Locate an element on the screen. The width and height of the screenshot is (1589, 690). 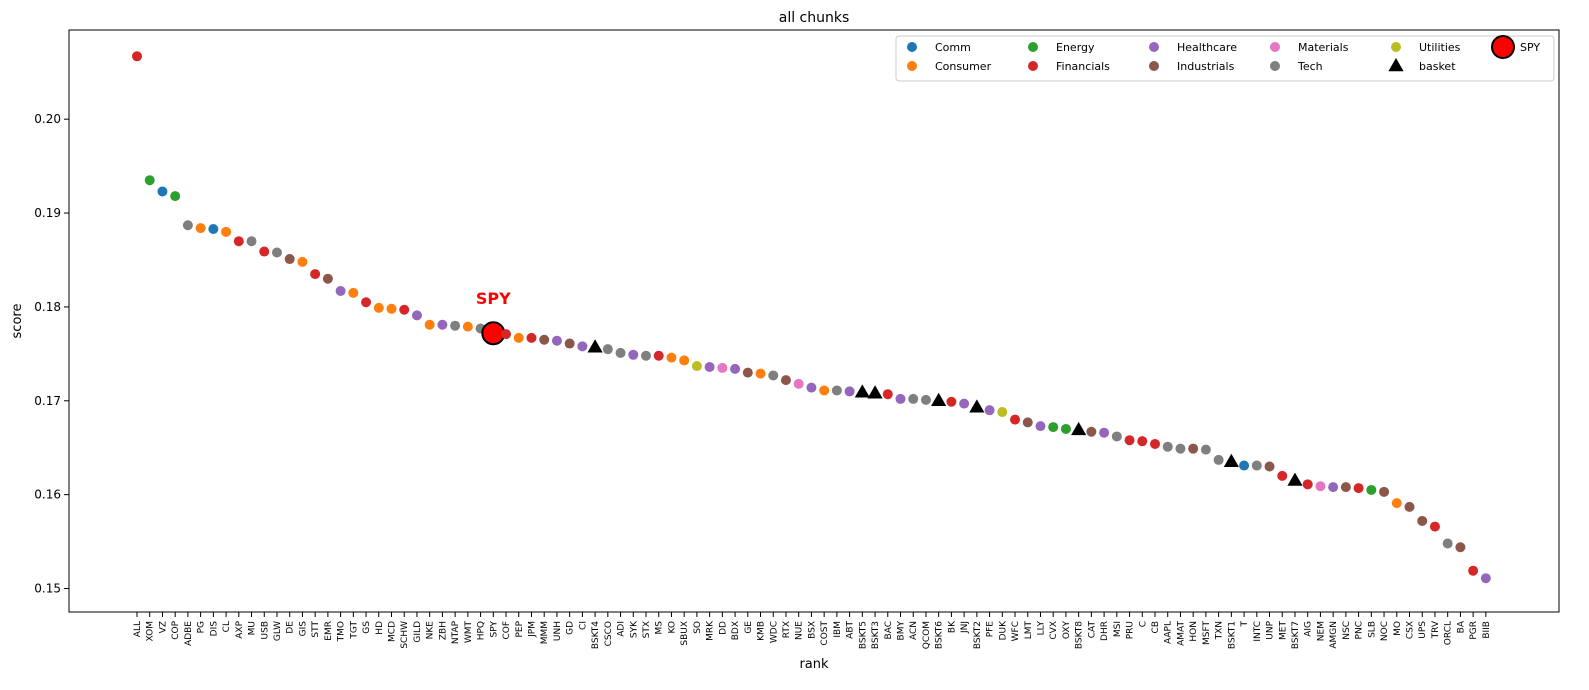
point-marker-unp is located at coordinates (1269, 466).